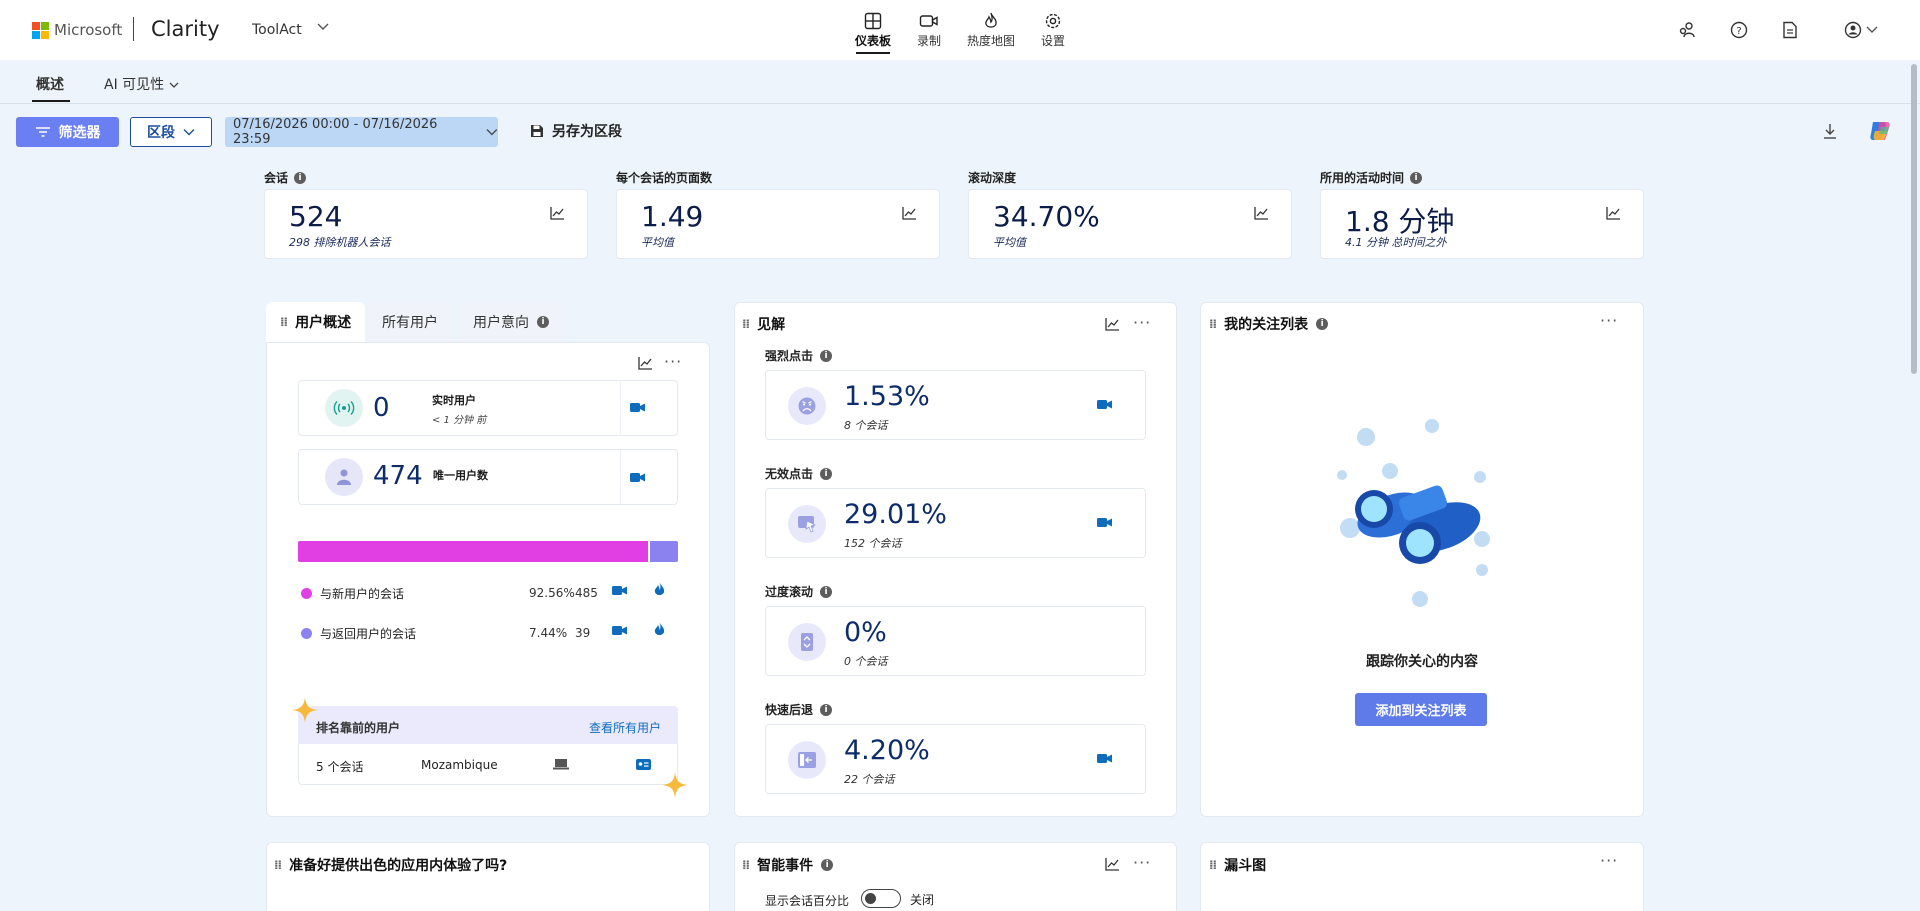 This screenshot has width=1920, height=911. I want to click on share-people-icon, so click(1687, 32).